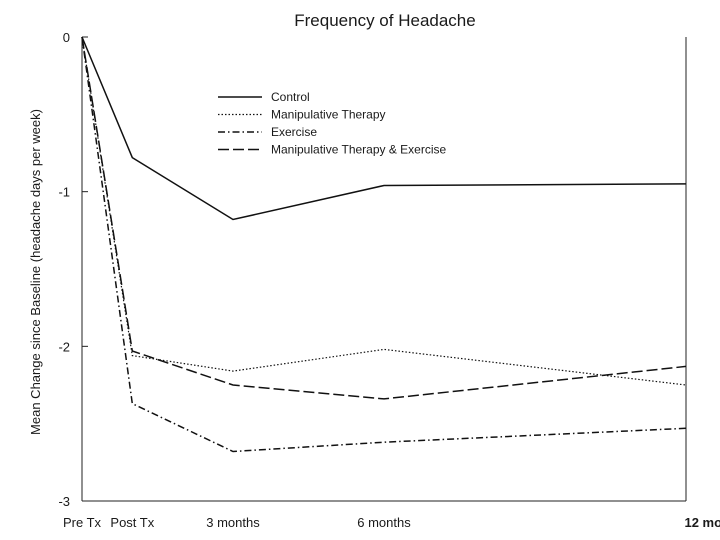 The image size is (720, 540). Describe the element at coordinates (233, 522) in the screenshot. I see `x-tick-label: 3 months` at that location.